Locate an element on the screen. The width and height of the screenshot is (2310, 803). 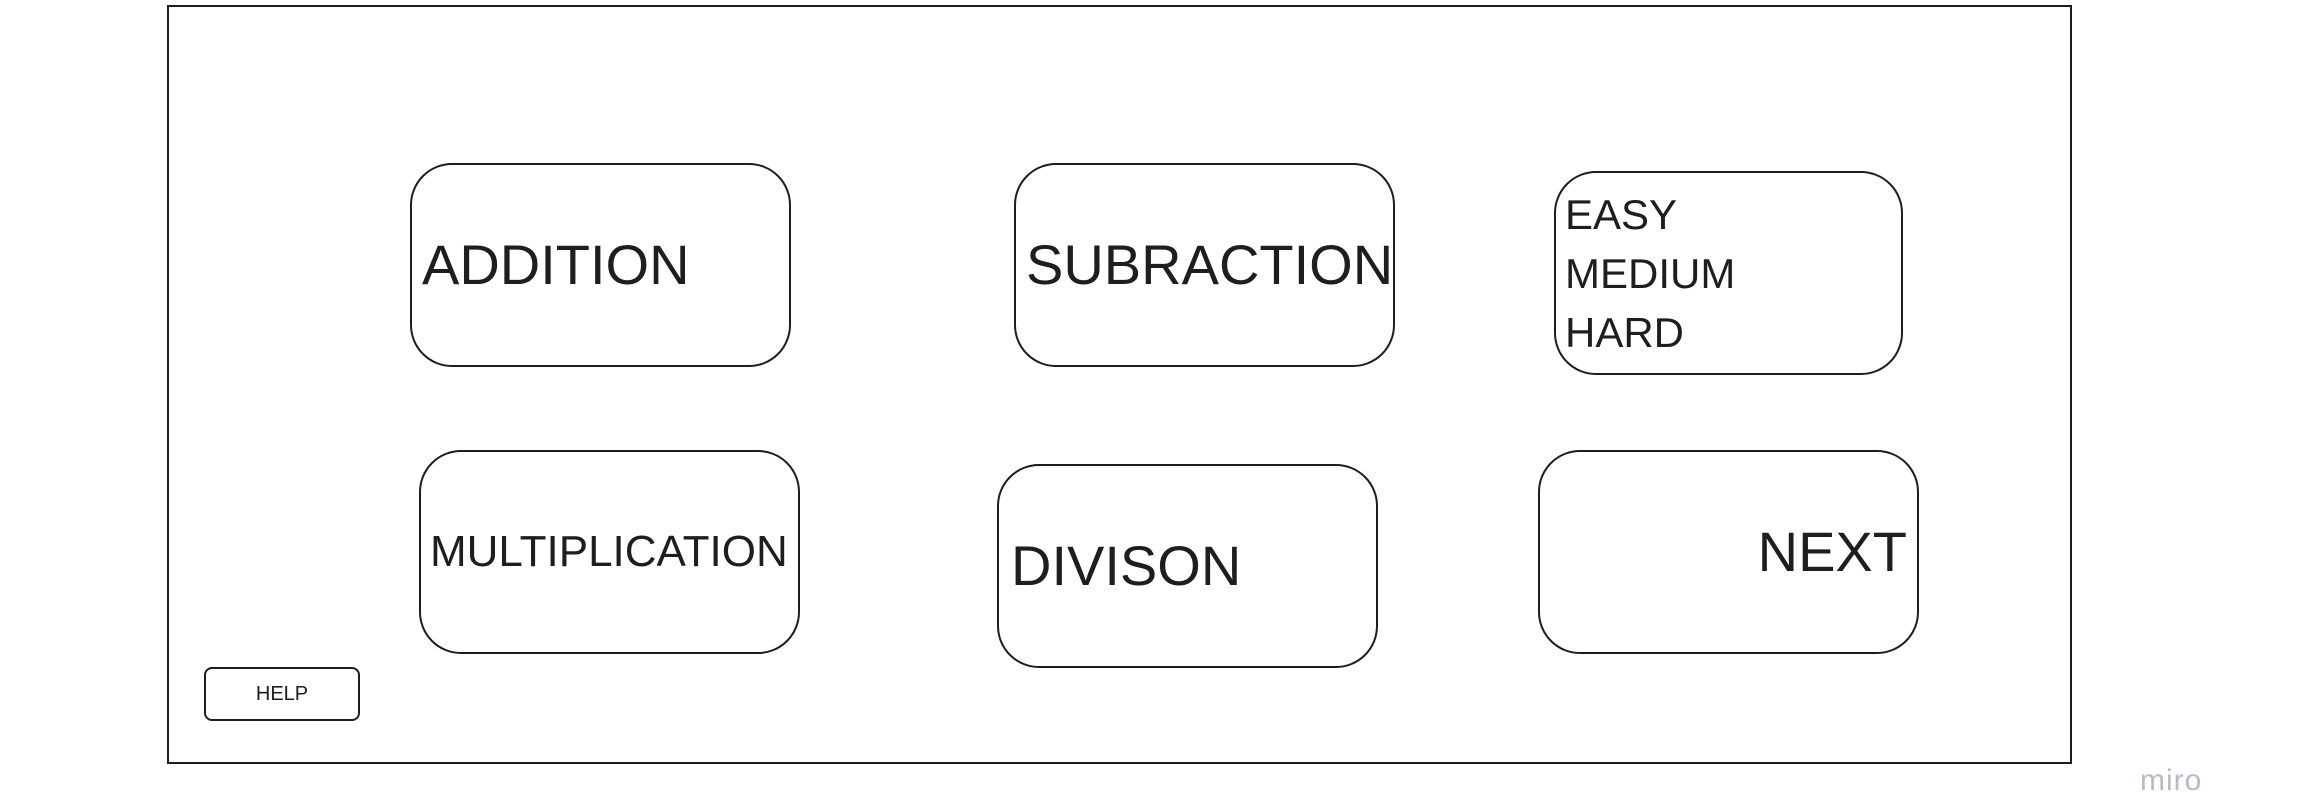
help-button: HELP is located at coordinates (282, 694).